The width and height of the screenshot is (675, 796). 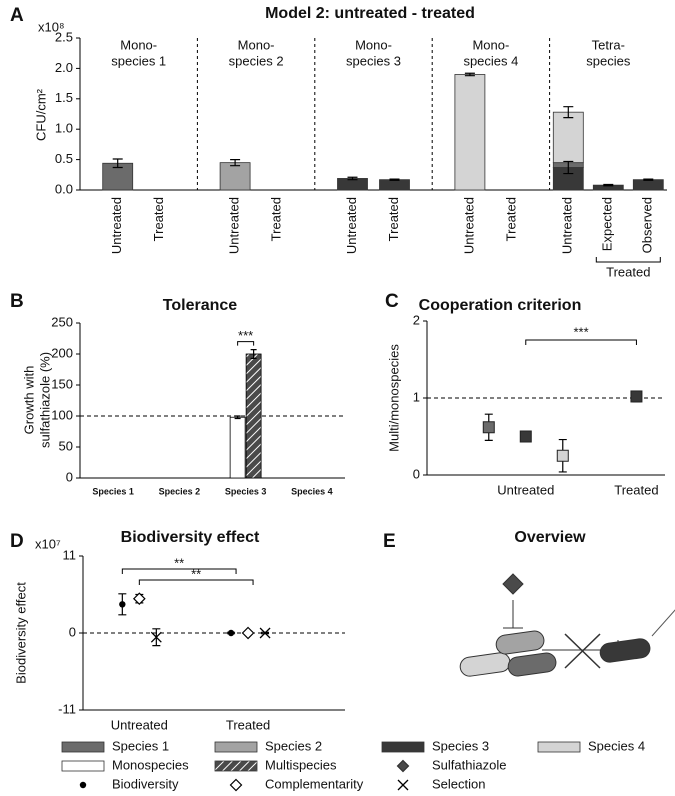 I want to click on group-label: species 2, so click(x=256, y=60).